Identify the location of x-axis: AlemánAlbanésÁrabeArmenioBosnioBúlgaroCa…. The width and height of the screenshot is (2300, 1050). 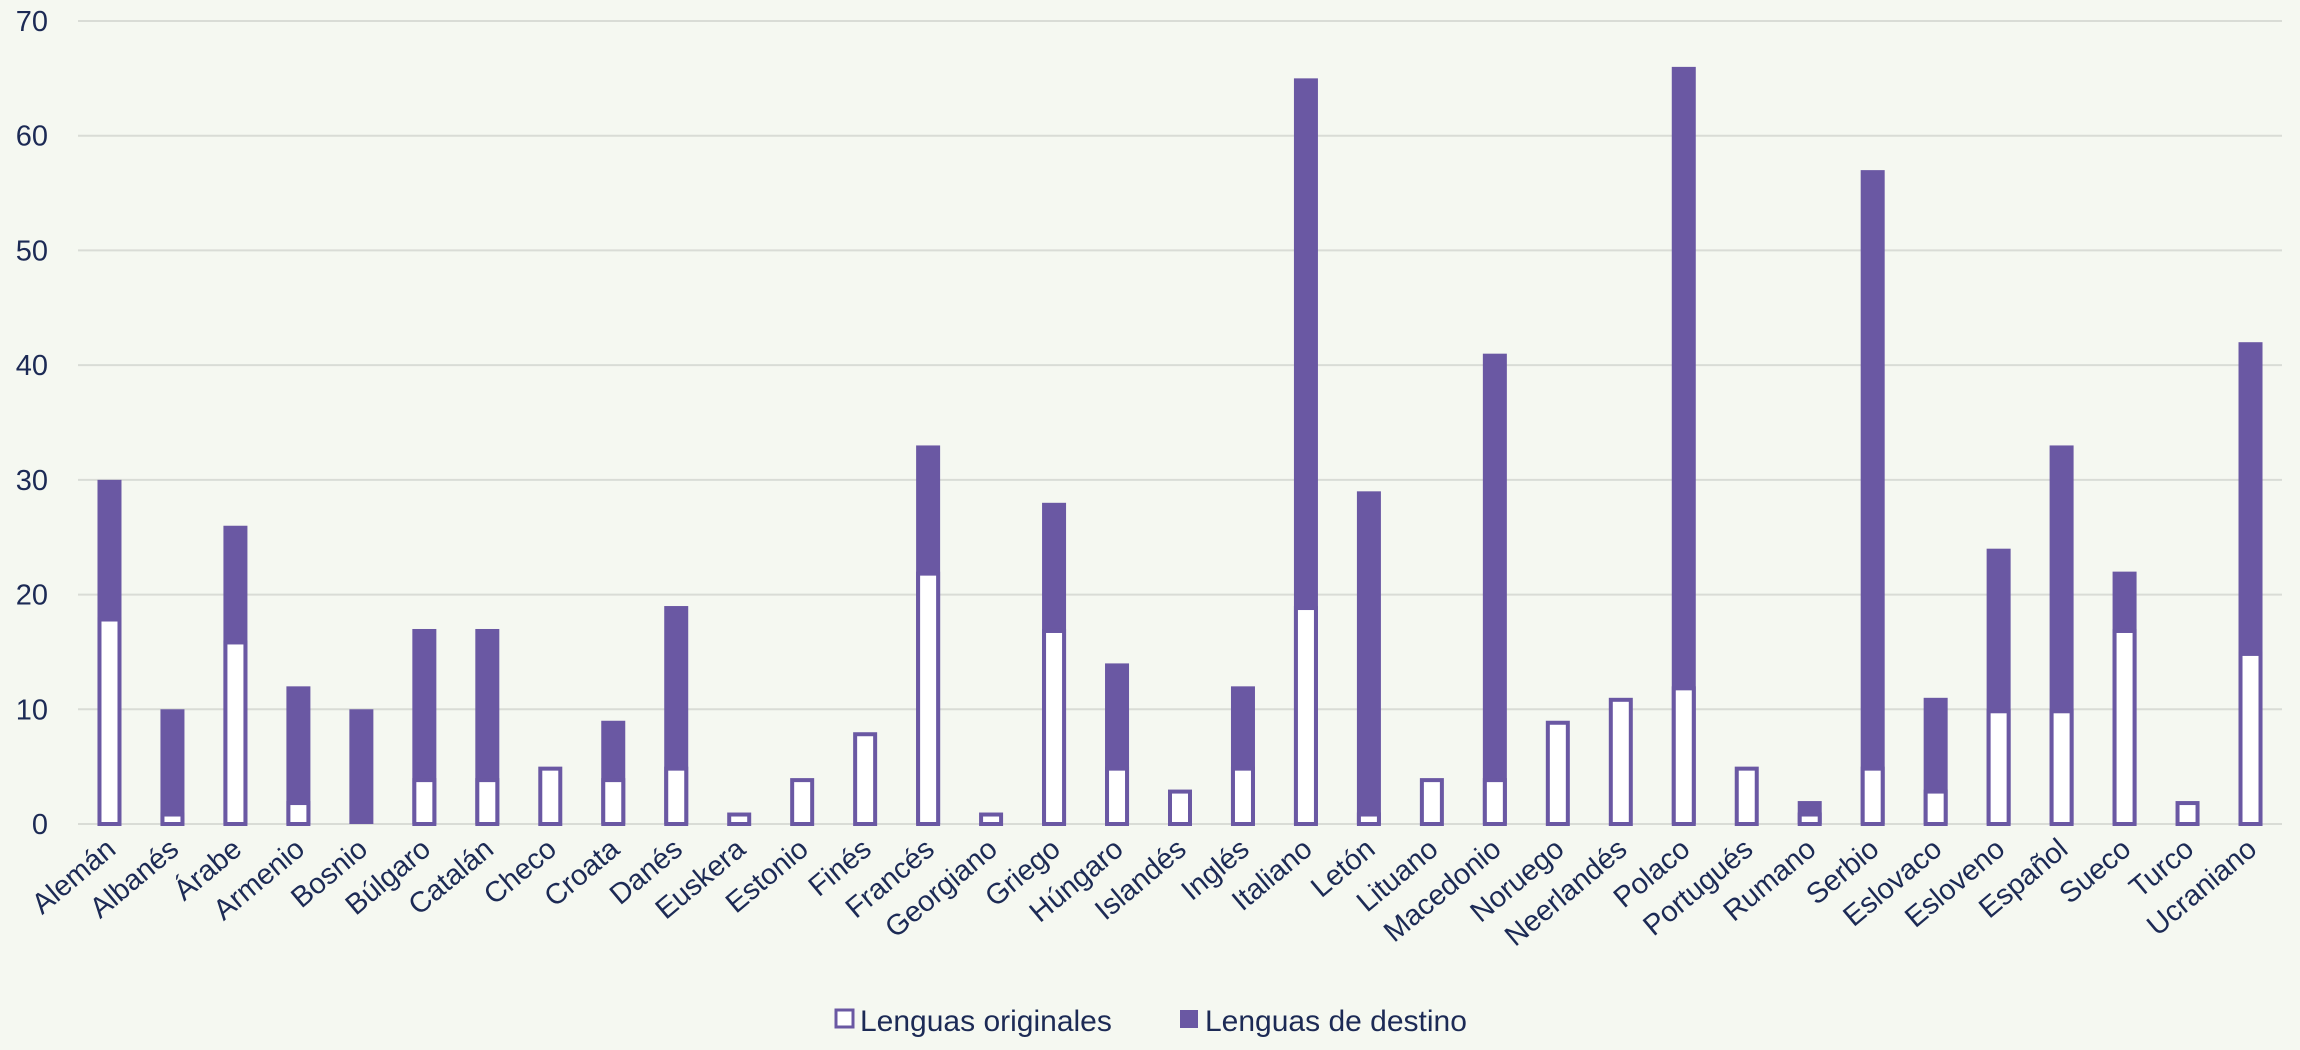
(1144, 892).